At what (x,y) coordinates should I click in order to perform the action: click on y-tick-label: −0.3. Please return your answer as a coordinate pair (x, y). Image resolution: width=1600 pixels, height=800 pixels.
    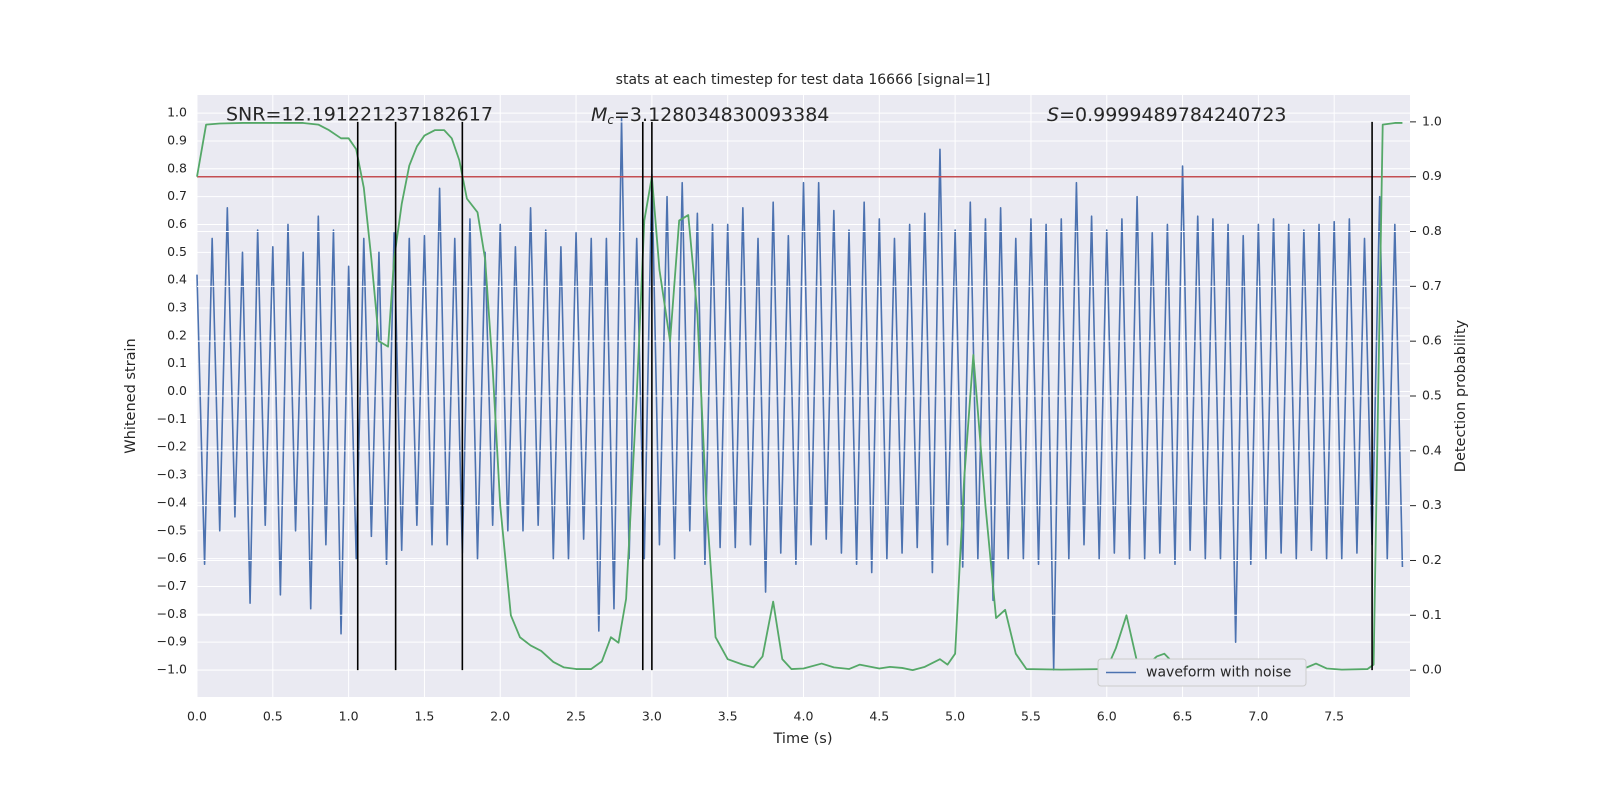
    Looking at the image, I should click on (172, 474).